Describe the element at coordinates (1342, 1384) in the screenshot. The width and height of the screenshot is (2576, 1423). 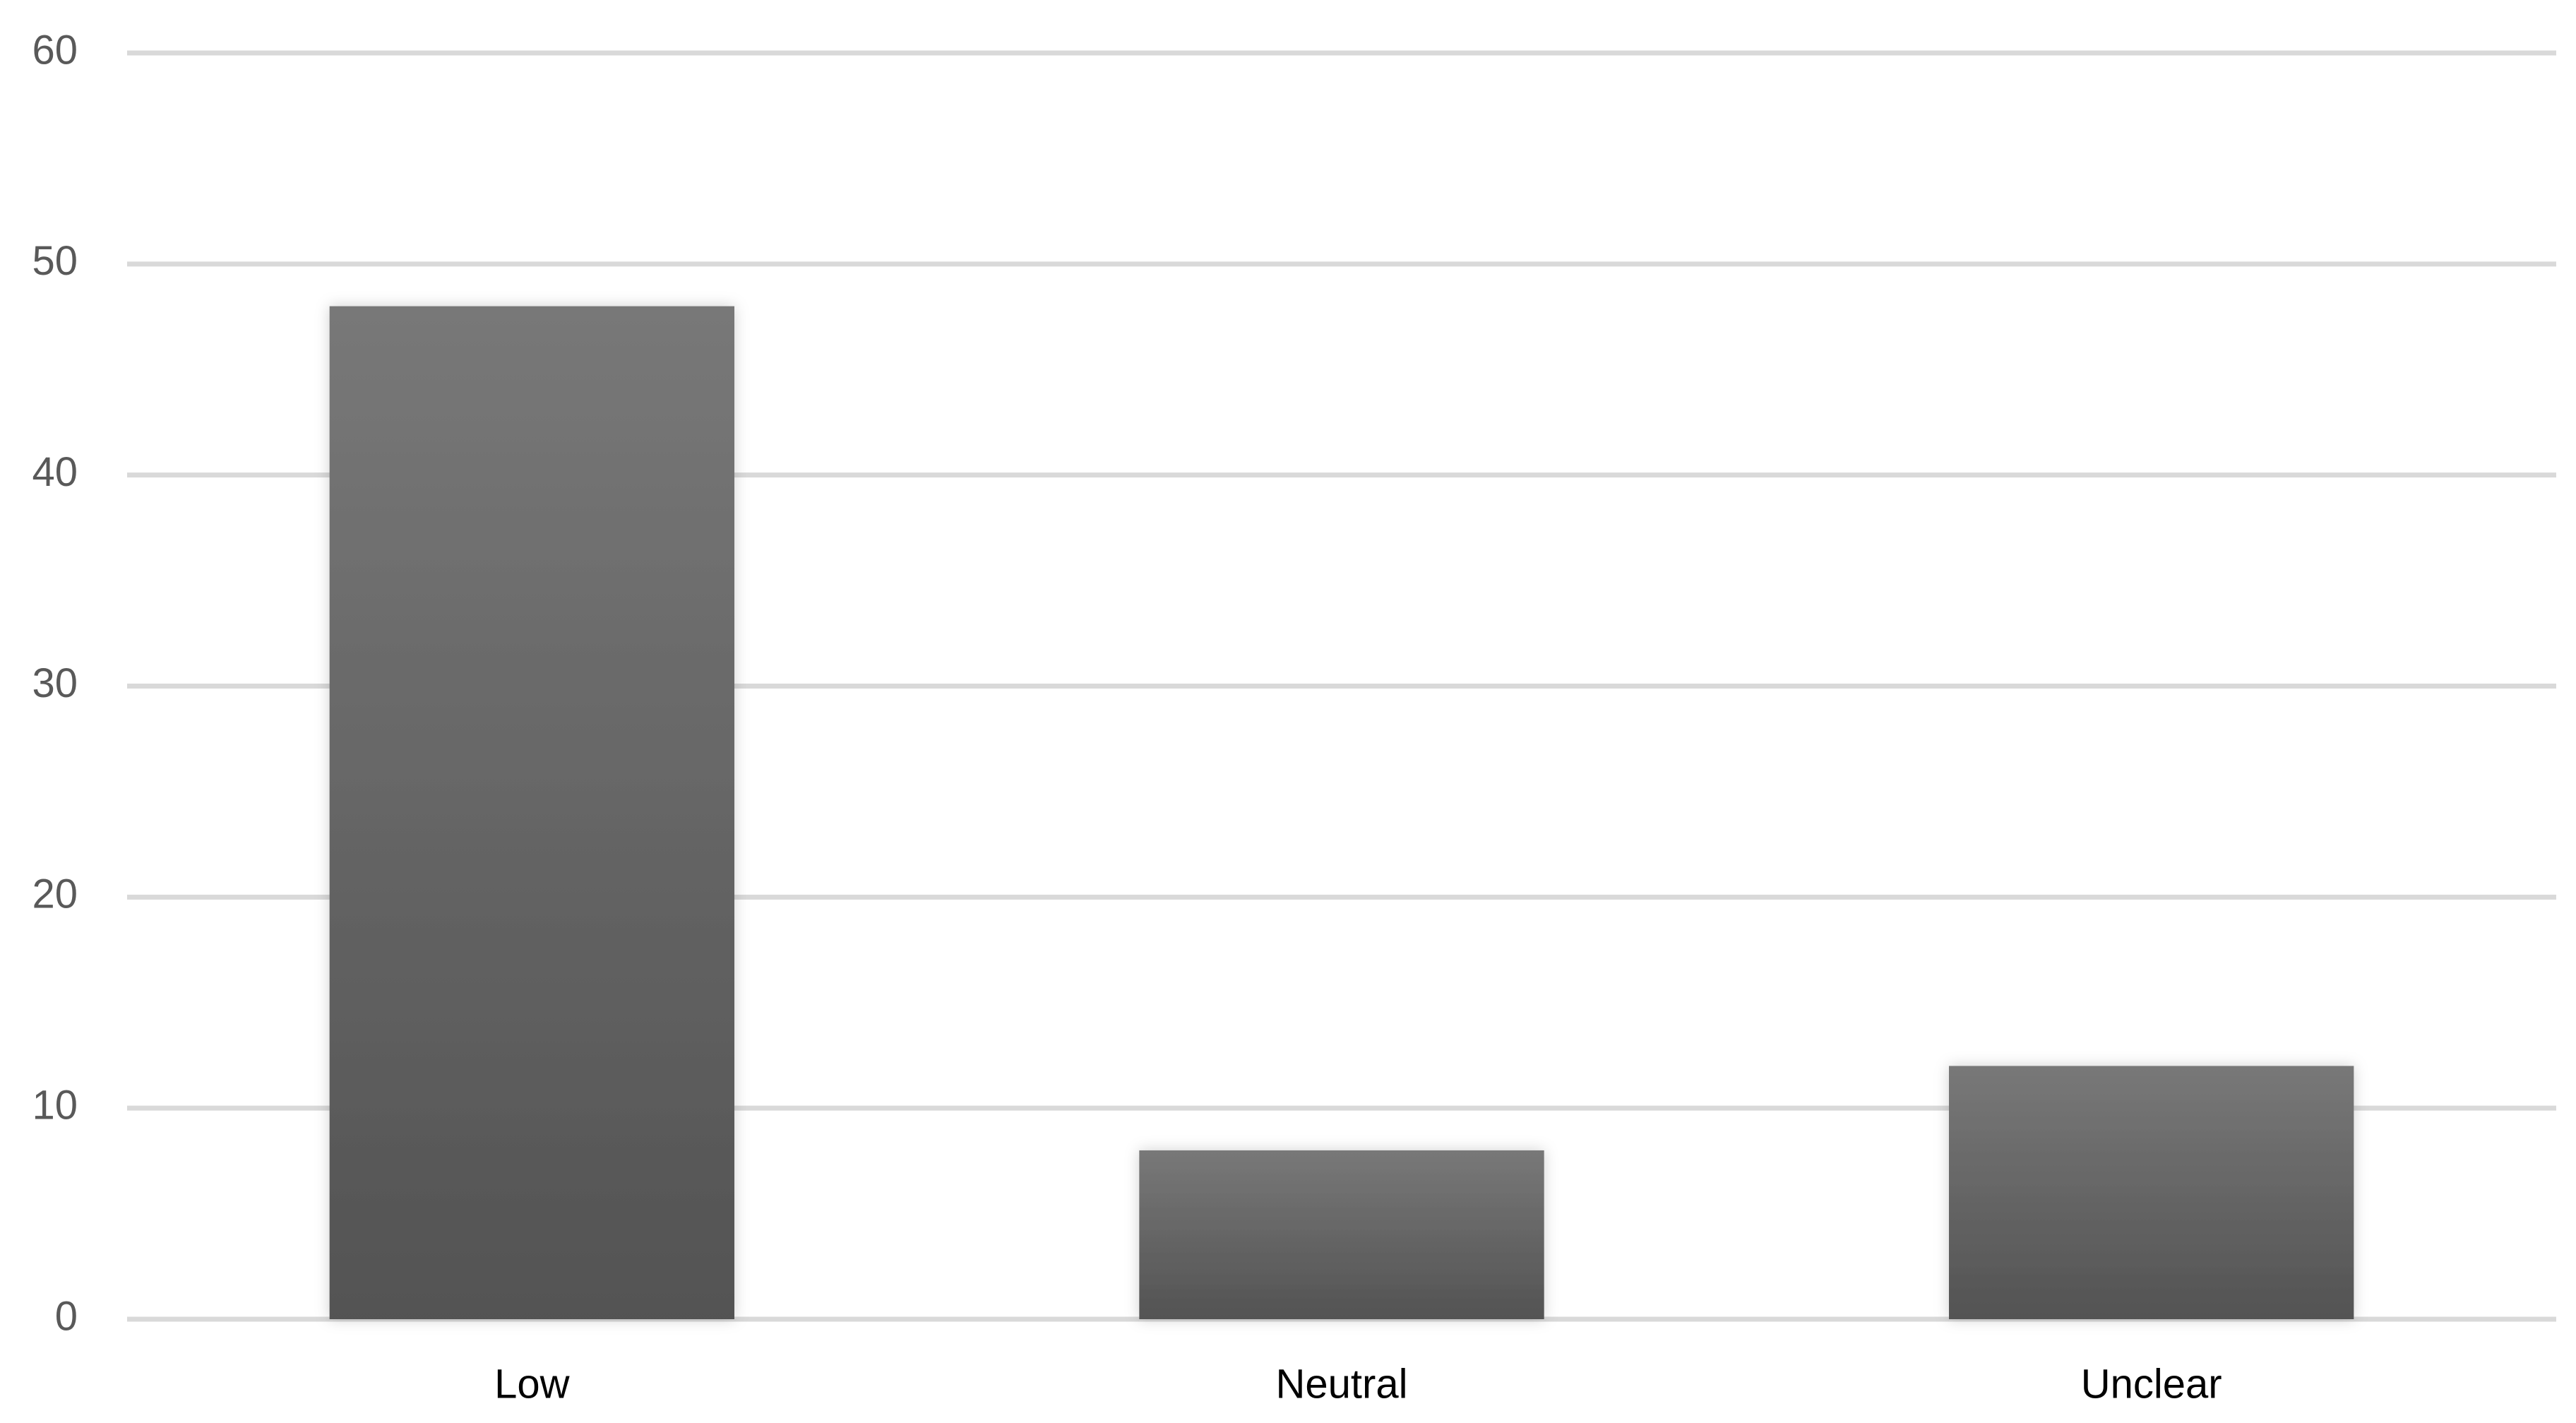
I see `x-tick-label: Neutral` at that location.